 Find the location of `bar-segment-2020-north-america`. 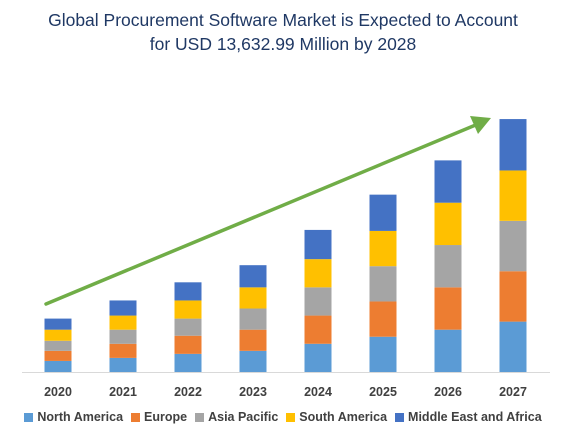

bar-segment-2020-north-america is located at coordinates (58, 366).